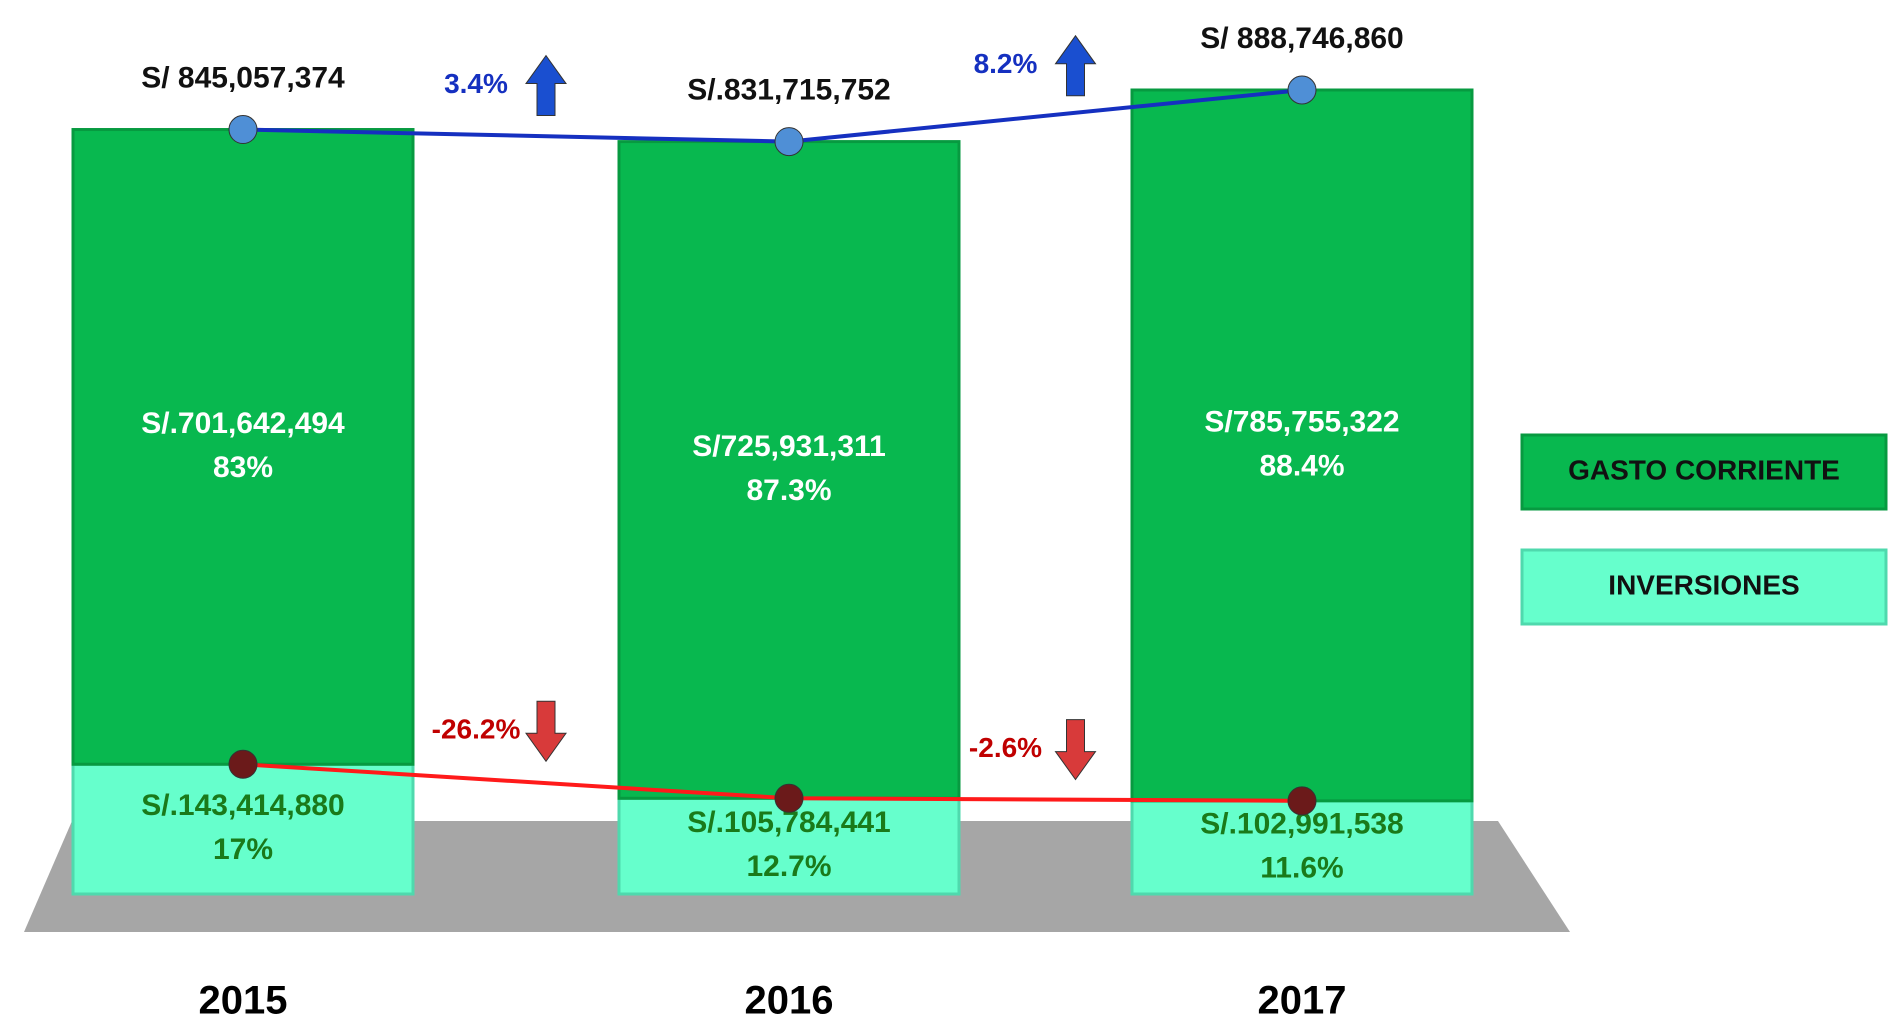  What do you see at coordinates (788, 490) in the screenshot?
I see `share-label: 87.3%` at bounding box center [788, 490].